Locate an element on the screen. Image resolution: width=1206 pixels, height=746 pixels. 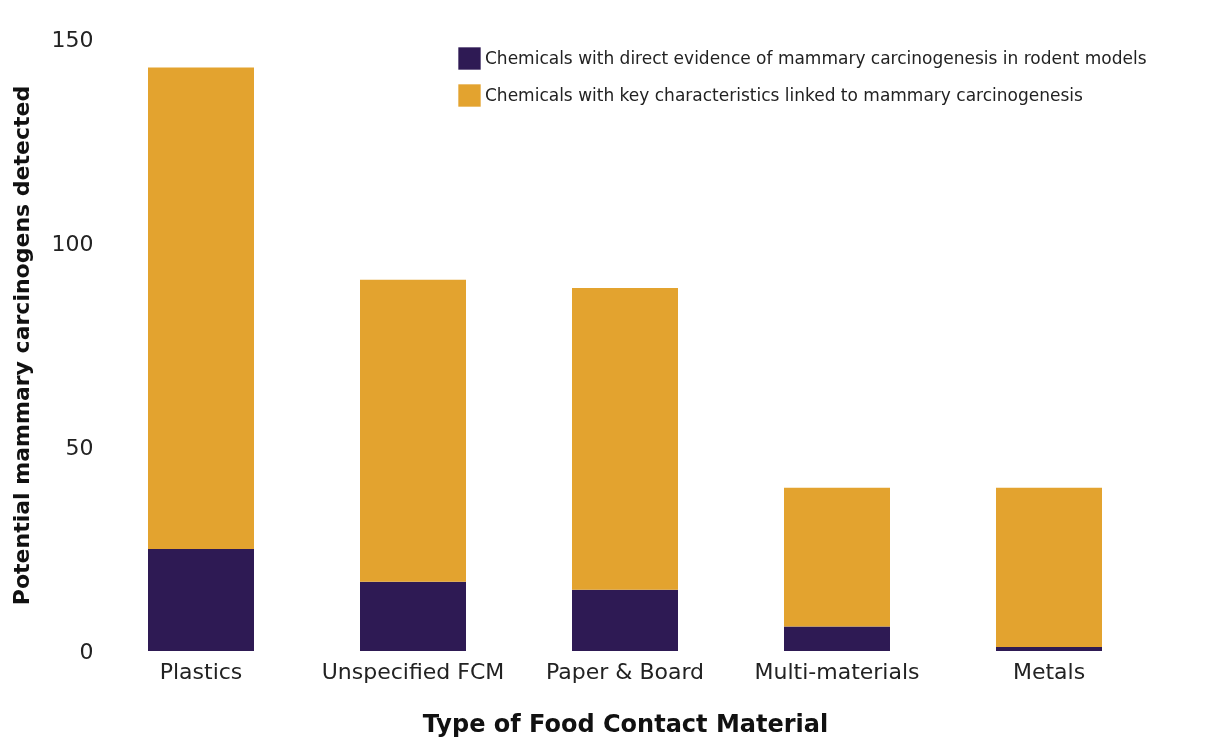
legend-label: Chemicals with direct evidence of mammary carcinogenesis in rodent models is located at coordinates (816, 57).